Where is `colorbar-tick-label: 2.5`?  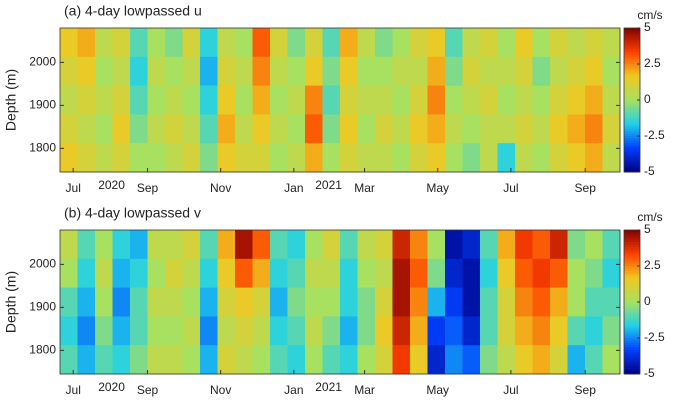
colorbar-tick-label: 2.5 is located at coordinates (652, 63).